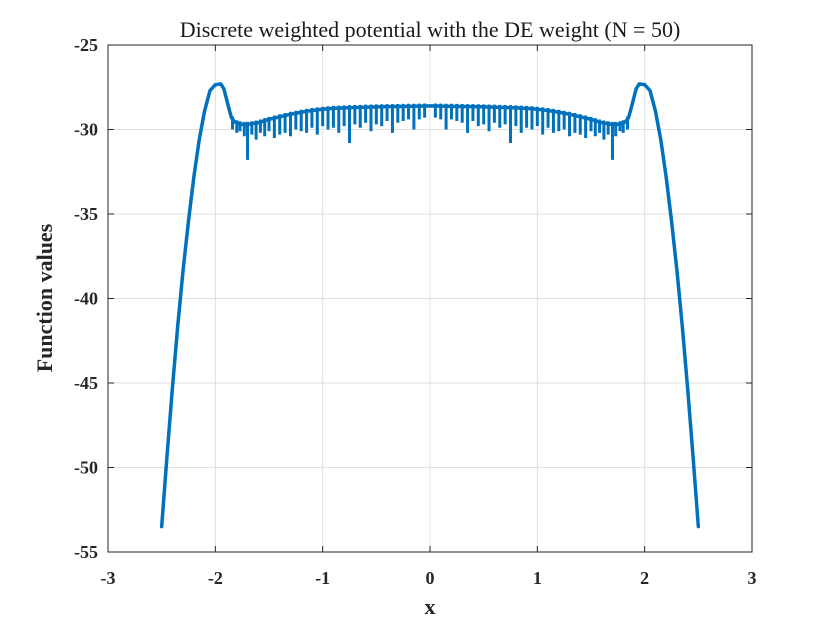 Image resolution: width=830 pixels, height=623 pixels. I want to click on y-tick-label: -25, so click(86, 45).